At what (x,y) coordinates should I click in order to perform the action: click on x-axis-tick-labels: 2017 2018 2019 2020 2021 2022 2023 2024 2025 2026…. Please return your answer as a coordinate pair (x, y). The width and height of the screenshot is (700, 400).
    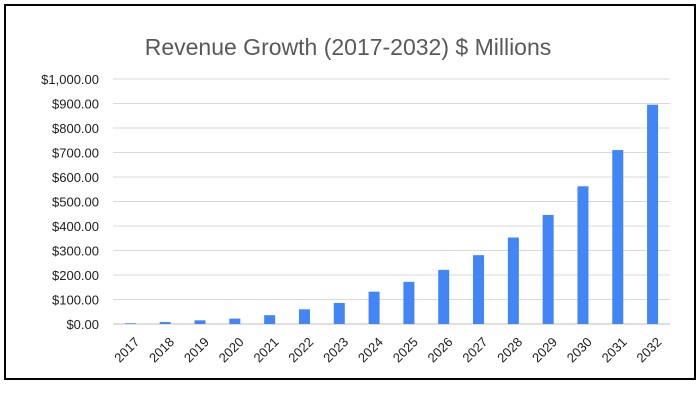
    Looking at the image, I should click on (387, 349).